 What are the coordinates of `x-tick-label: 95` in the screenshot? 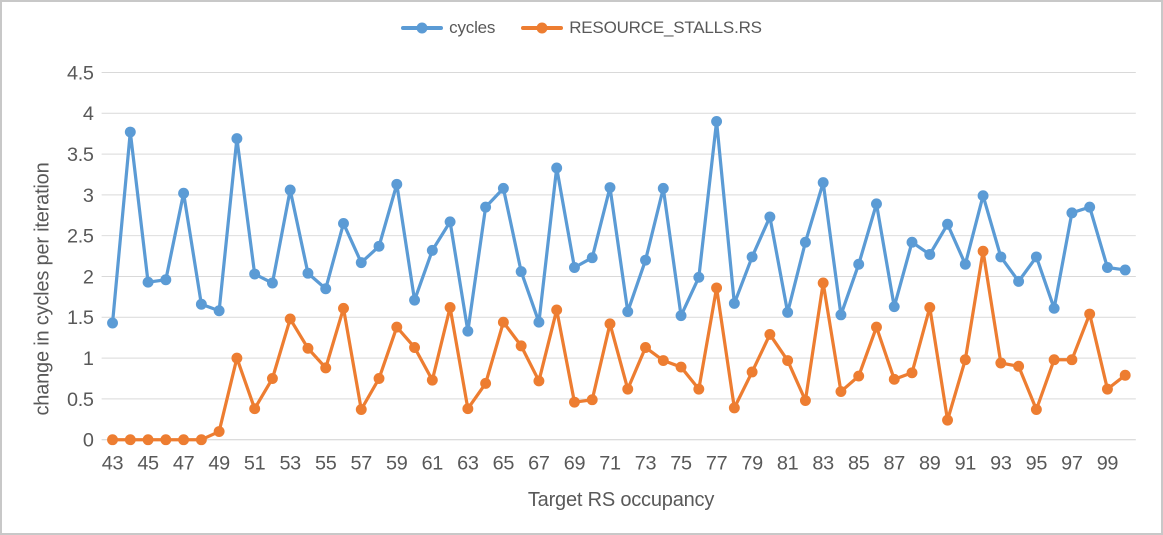 It's located at (1037, 463).